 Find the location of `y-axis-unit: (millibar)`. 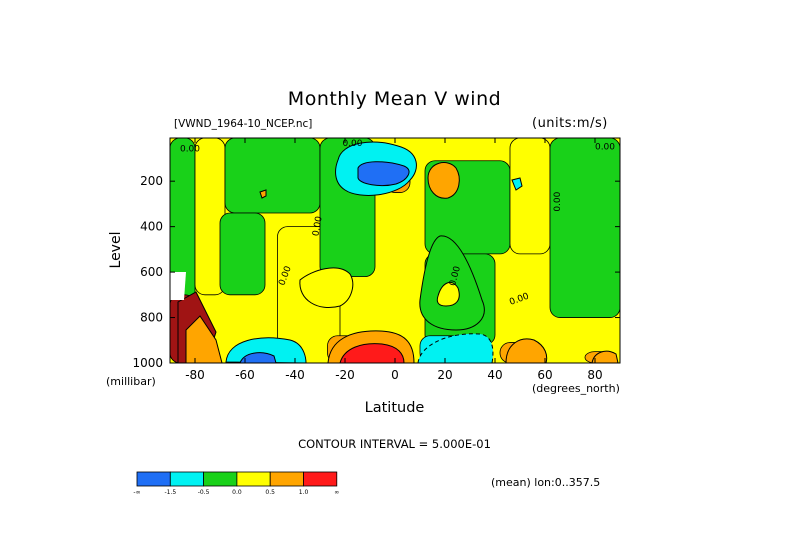

y-axis-unit: (millibar) is located at coordinates (131, 381).